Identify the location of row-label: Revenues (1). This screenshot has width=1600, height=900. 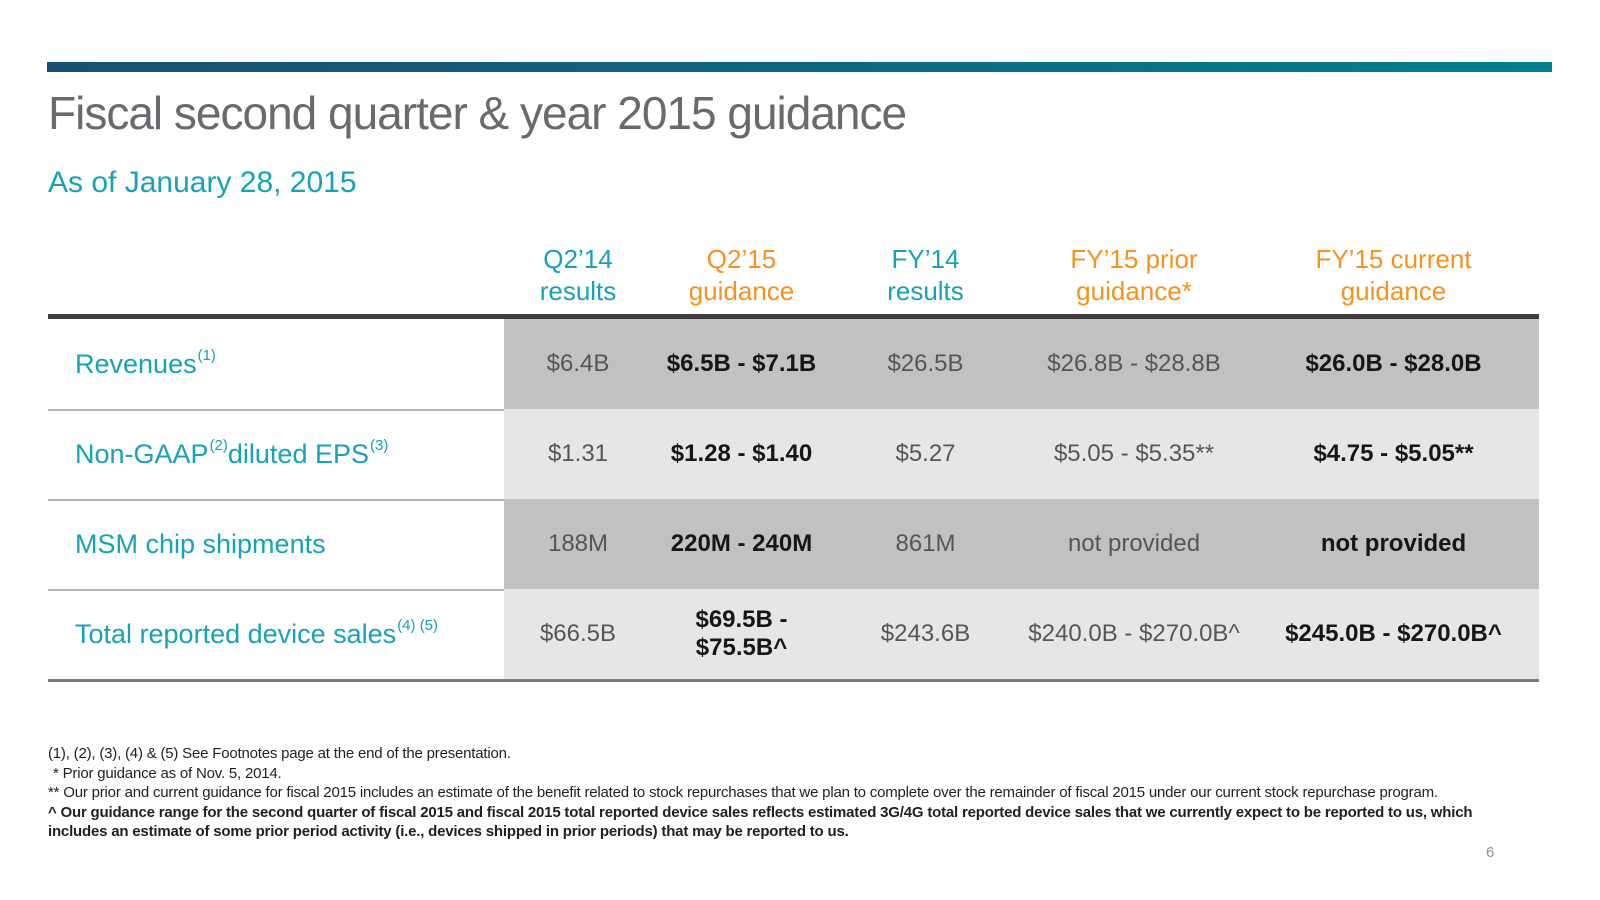
(276, 364).